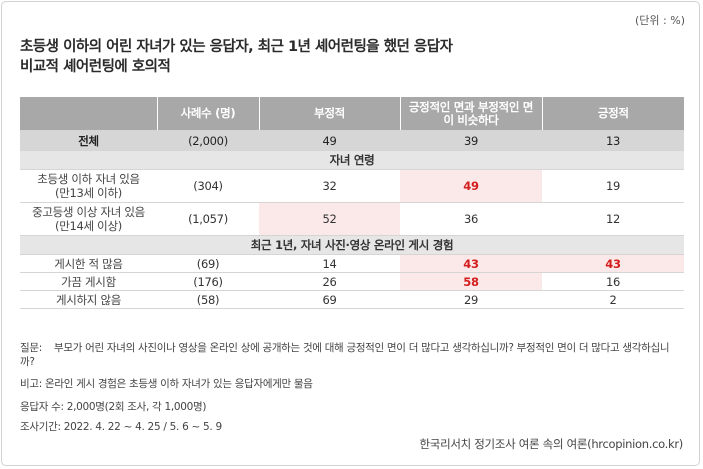 This screenshot has width=703, height=469. What do you see at coordinates (471, 281) in the screenshot?
I see `row-mid-highlight: 58` at bounding box center [471, 281].